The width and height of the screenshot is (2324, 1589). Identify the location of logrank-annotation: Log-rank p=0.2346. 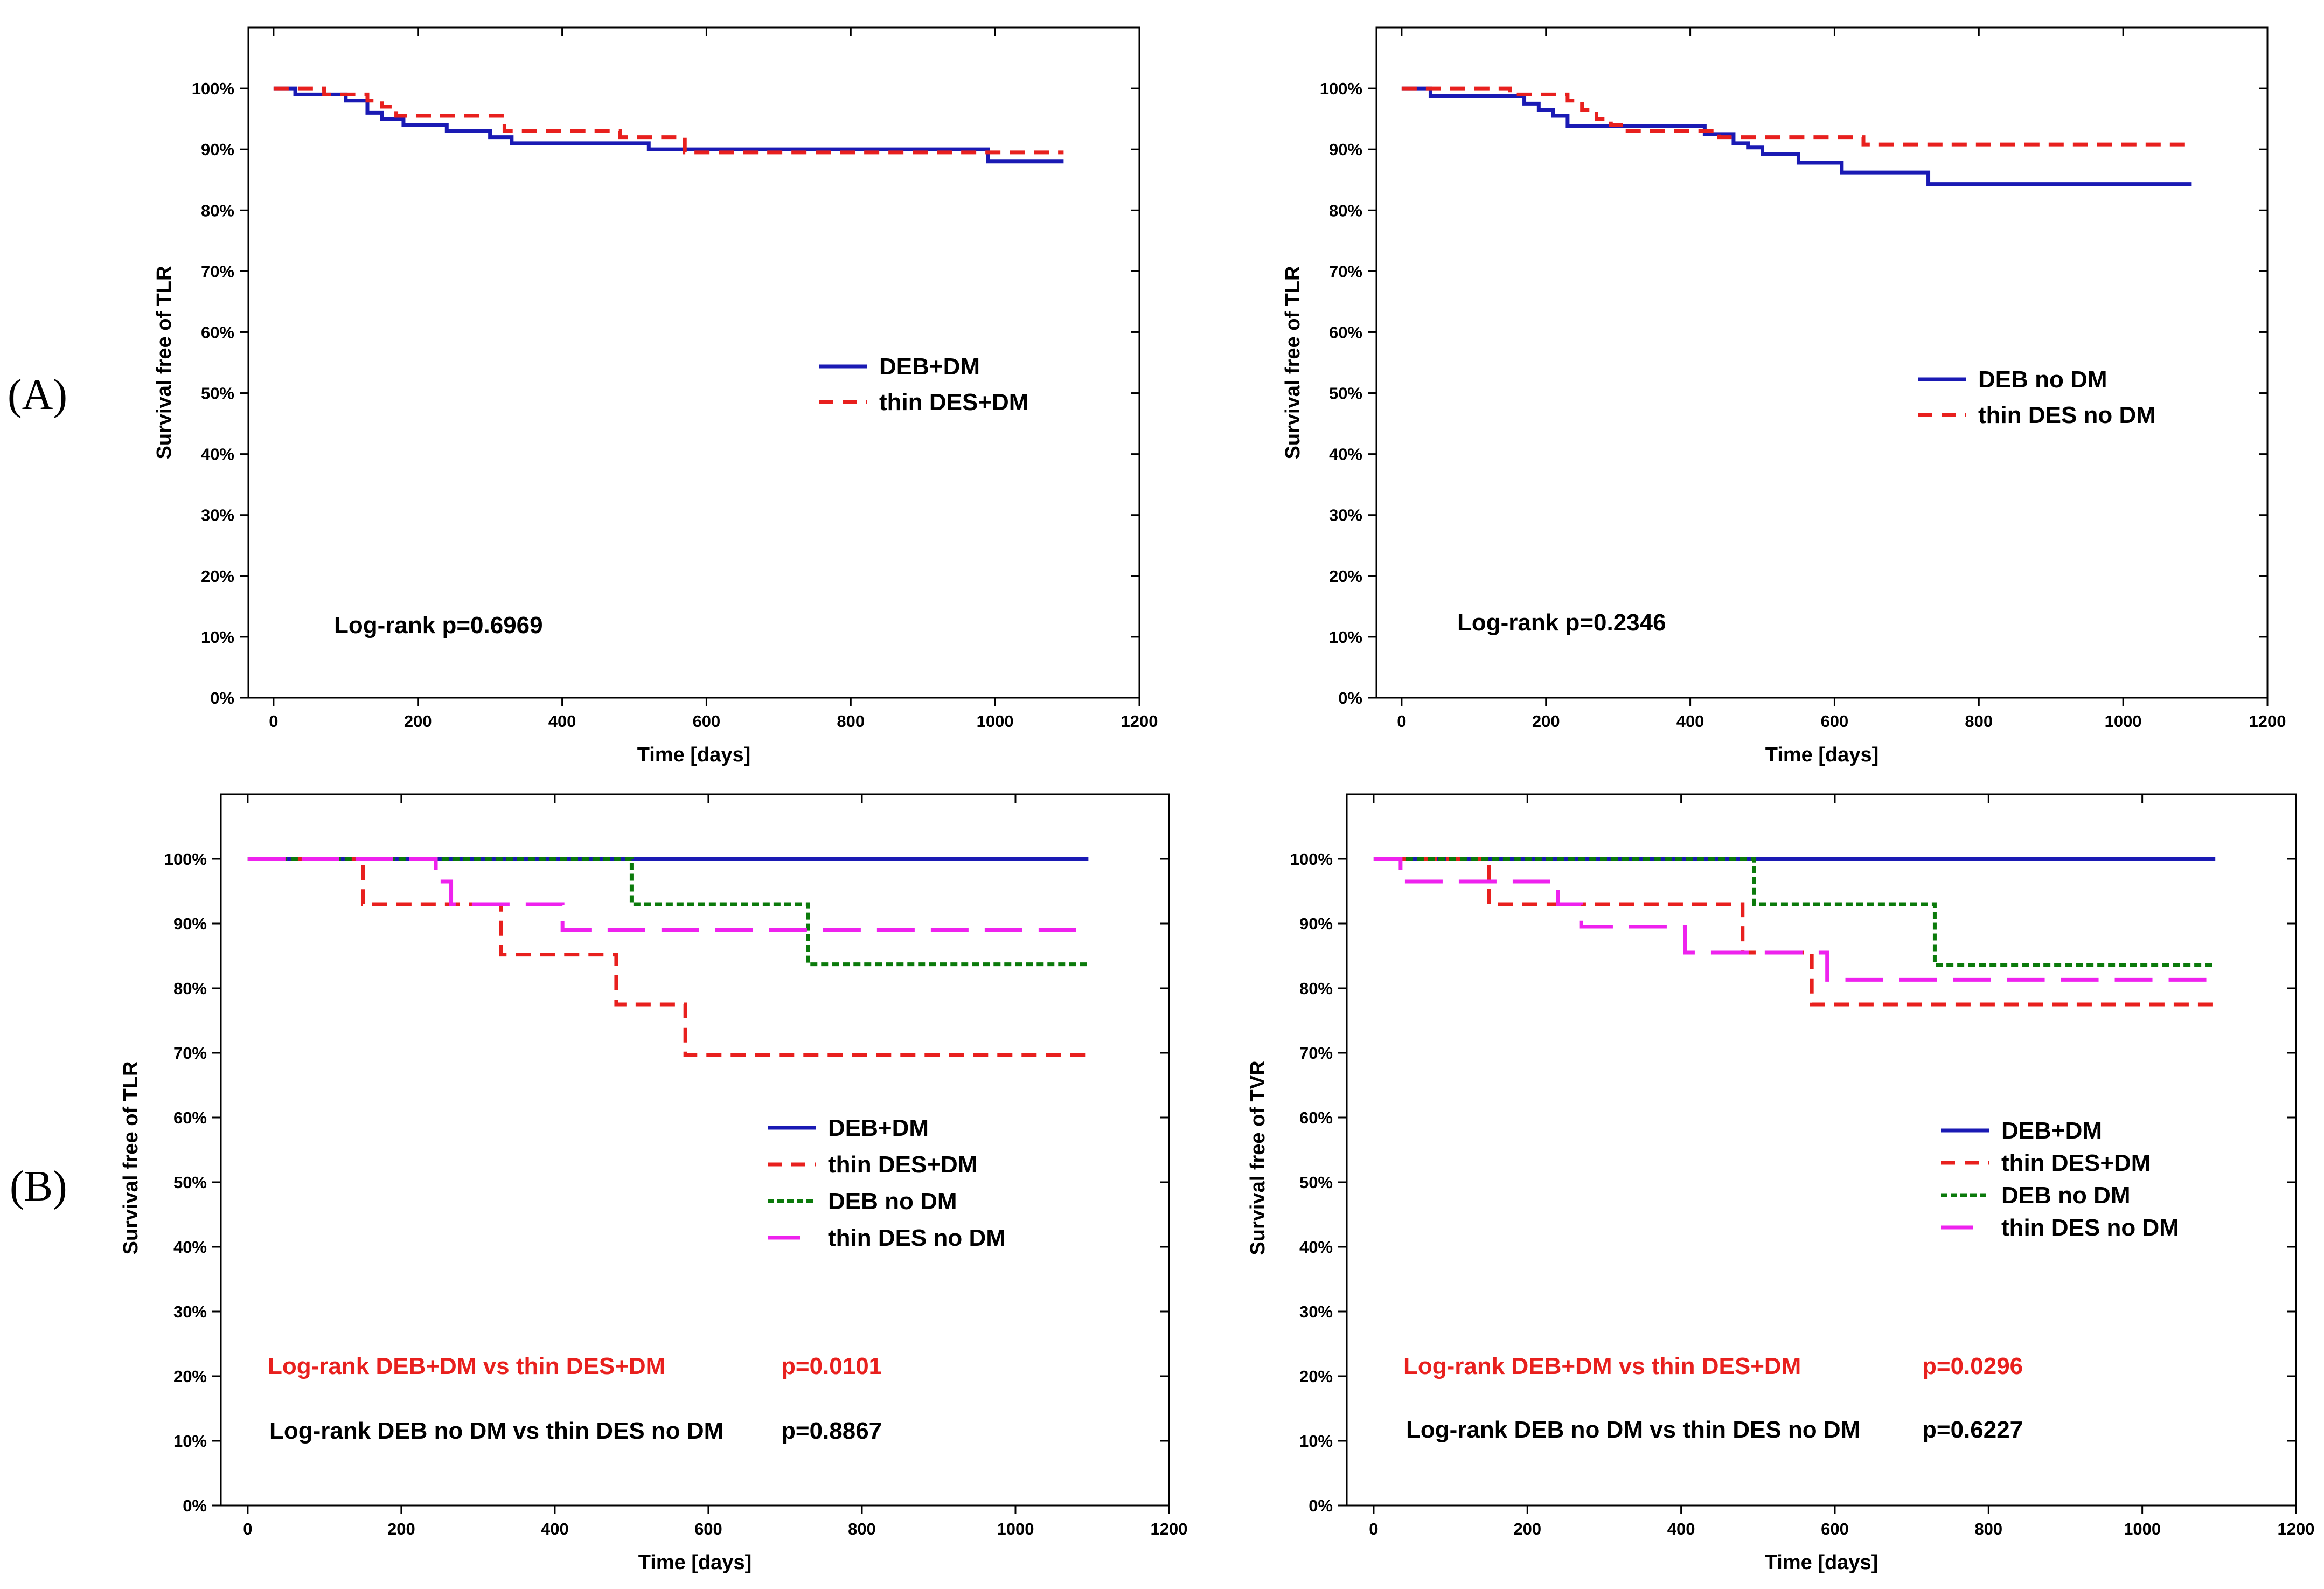
(1561, 622).